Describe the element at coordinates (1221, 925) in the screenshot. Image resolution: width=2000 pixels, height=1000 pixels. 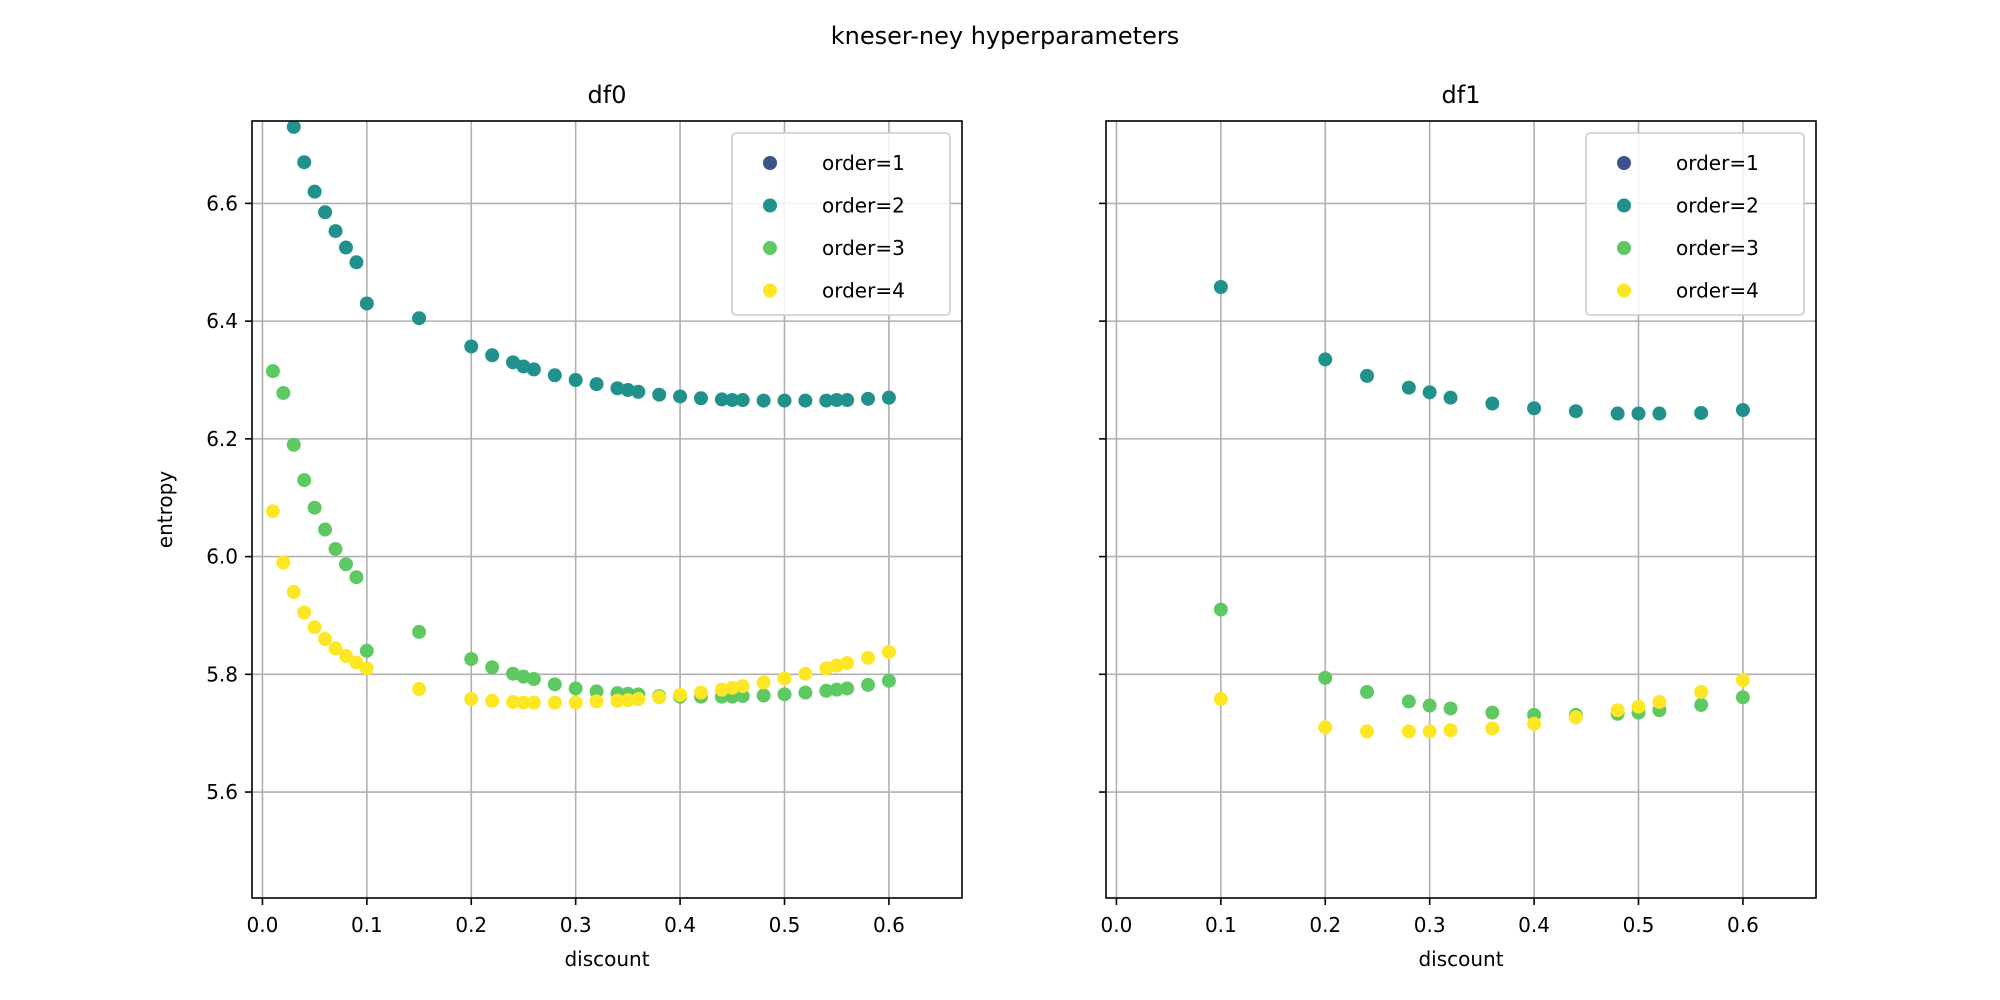
I see `x-tick-label: 0.1` at that location.